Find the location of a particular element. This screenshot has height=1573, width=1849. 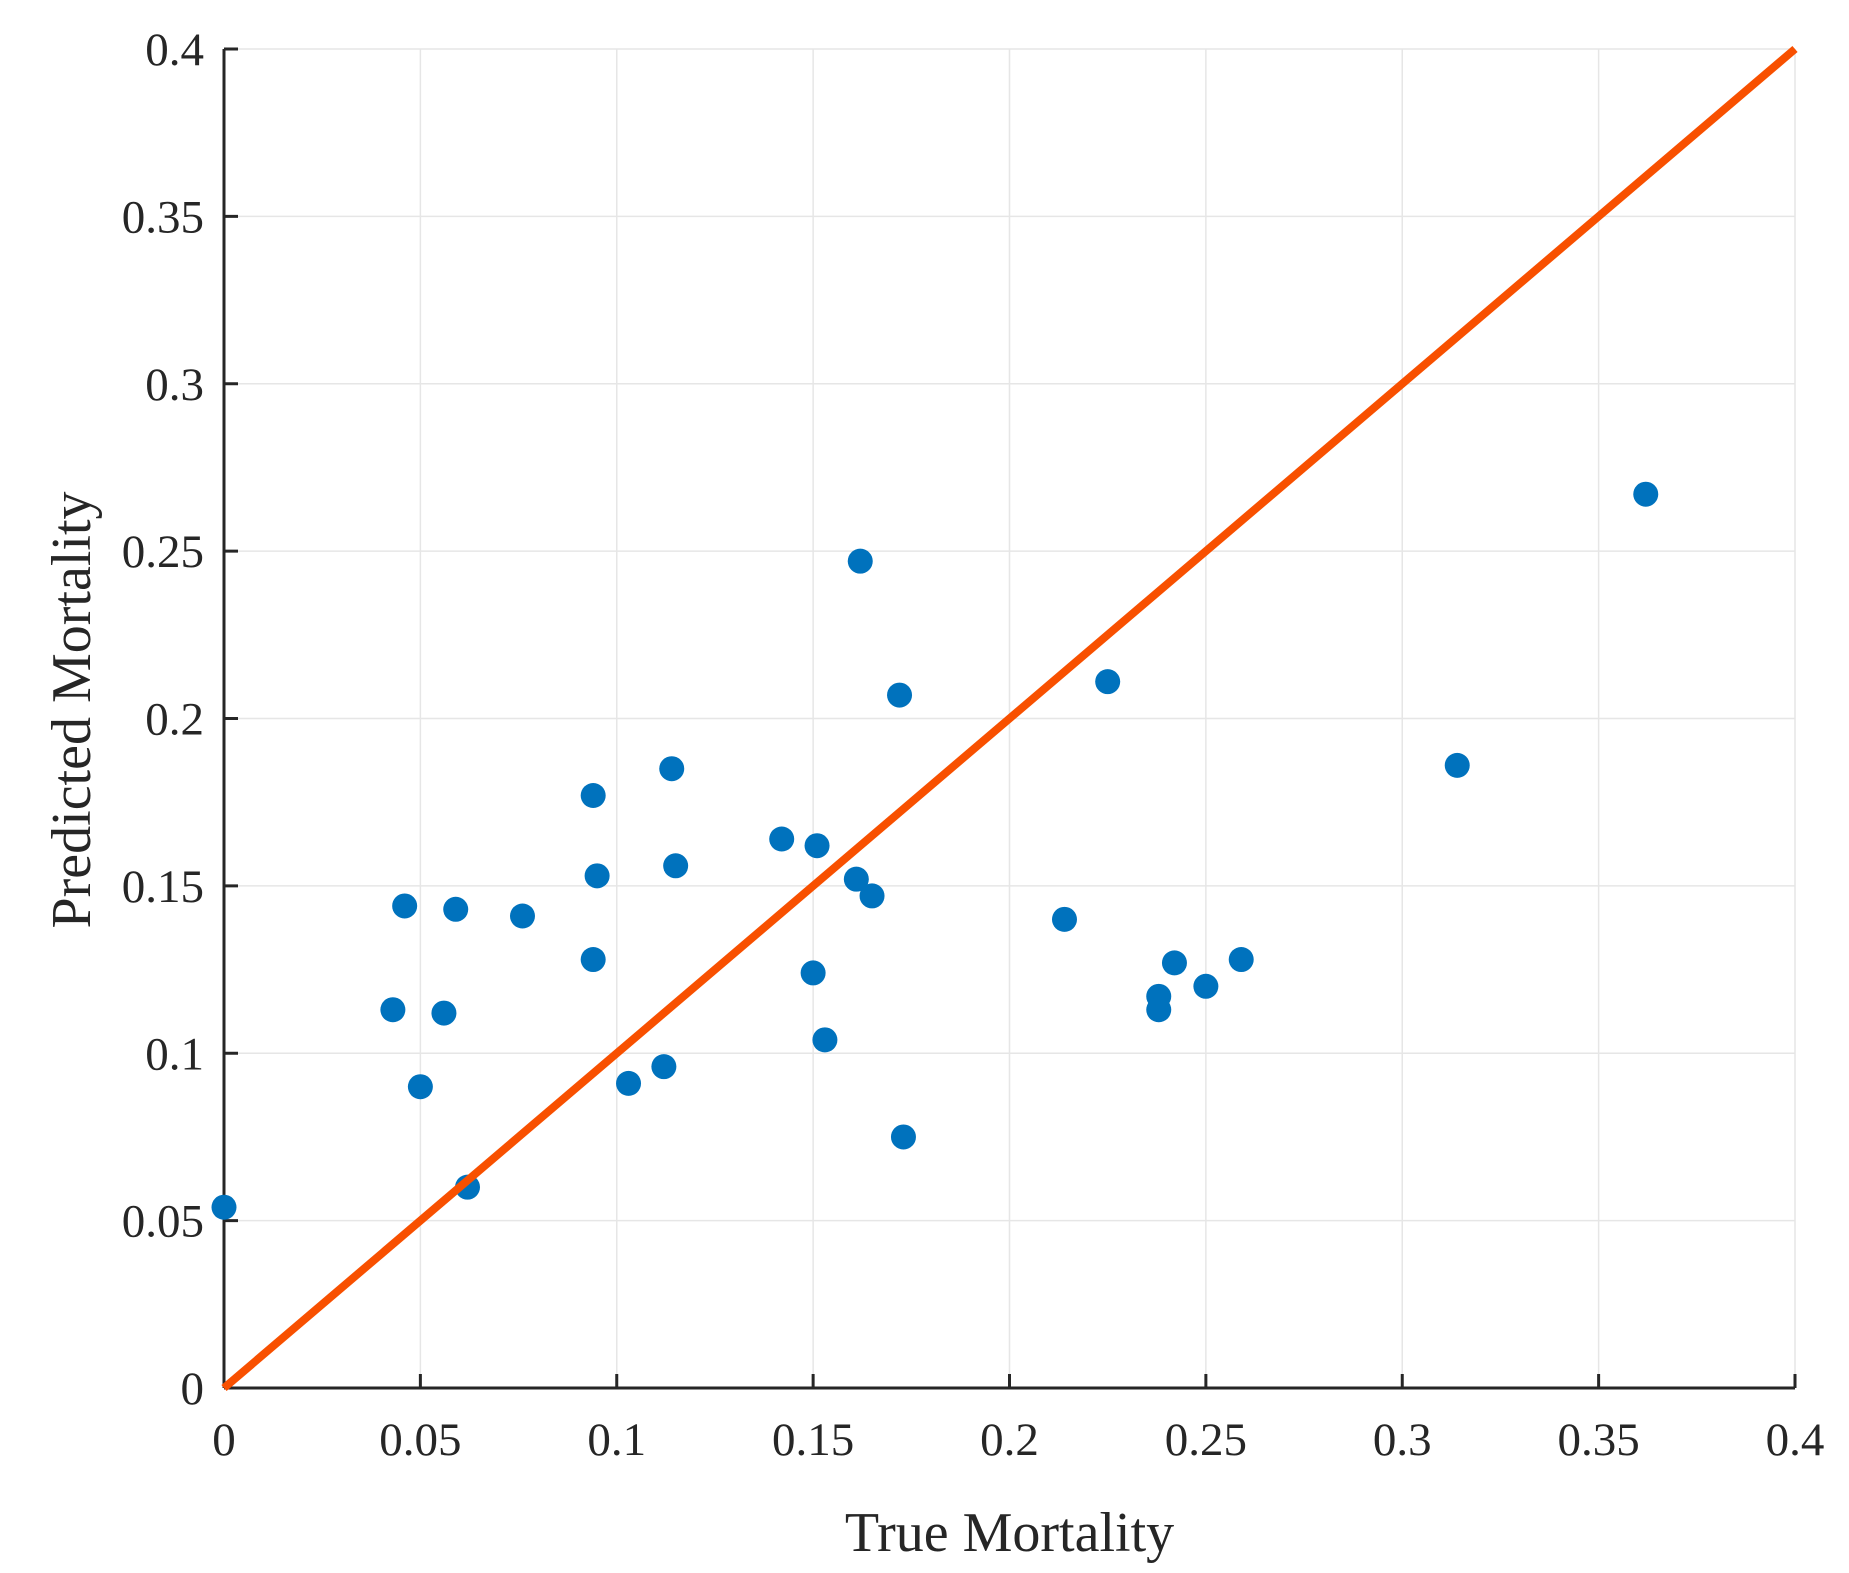

x-tick-label: 0 is located at coordinates (224, 1440).